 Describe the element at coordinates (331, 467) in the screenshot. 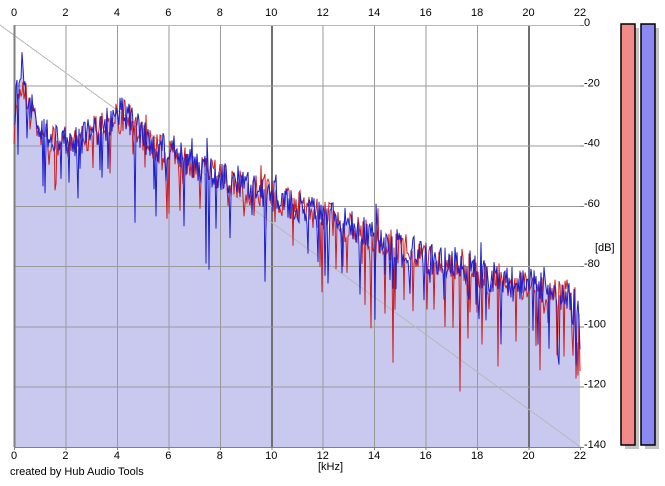

I see `x-axis-unit-label: [kHz]` at that location.